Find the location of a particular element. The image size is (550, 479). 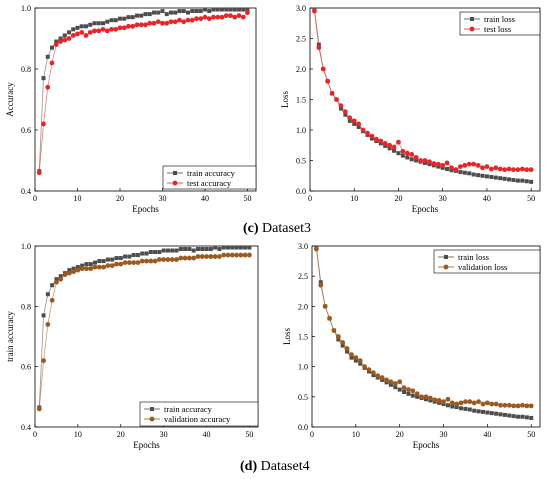

legend-label: test accuracy is located at coordinates (209, 183).